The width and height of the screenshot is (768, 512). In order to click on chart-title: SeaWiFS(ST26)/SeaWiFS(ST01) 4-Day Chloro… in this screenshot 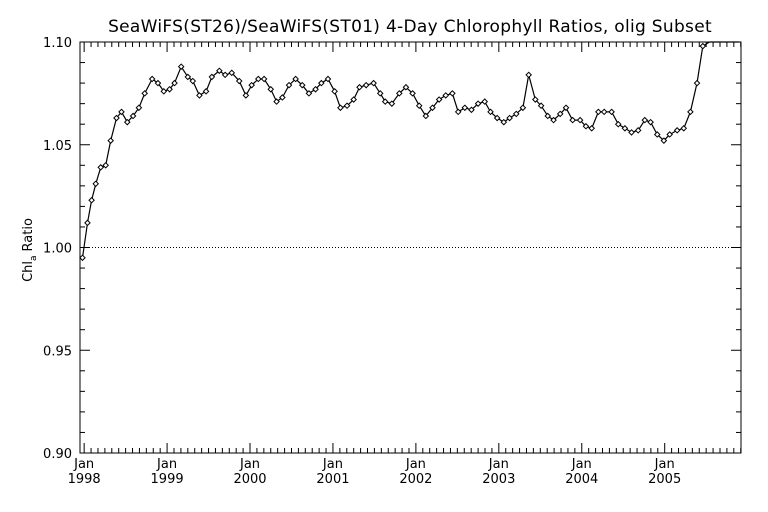, I will do `click(410, 27)`.